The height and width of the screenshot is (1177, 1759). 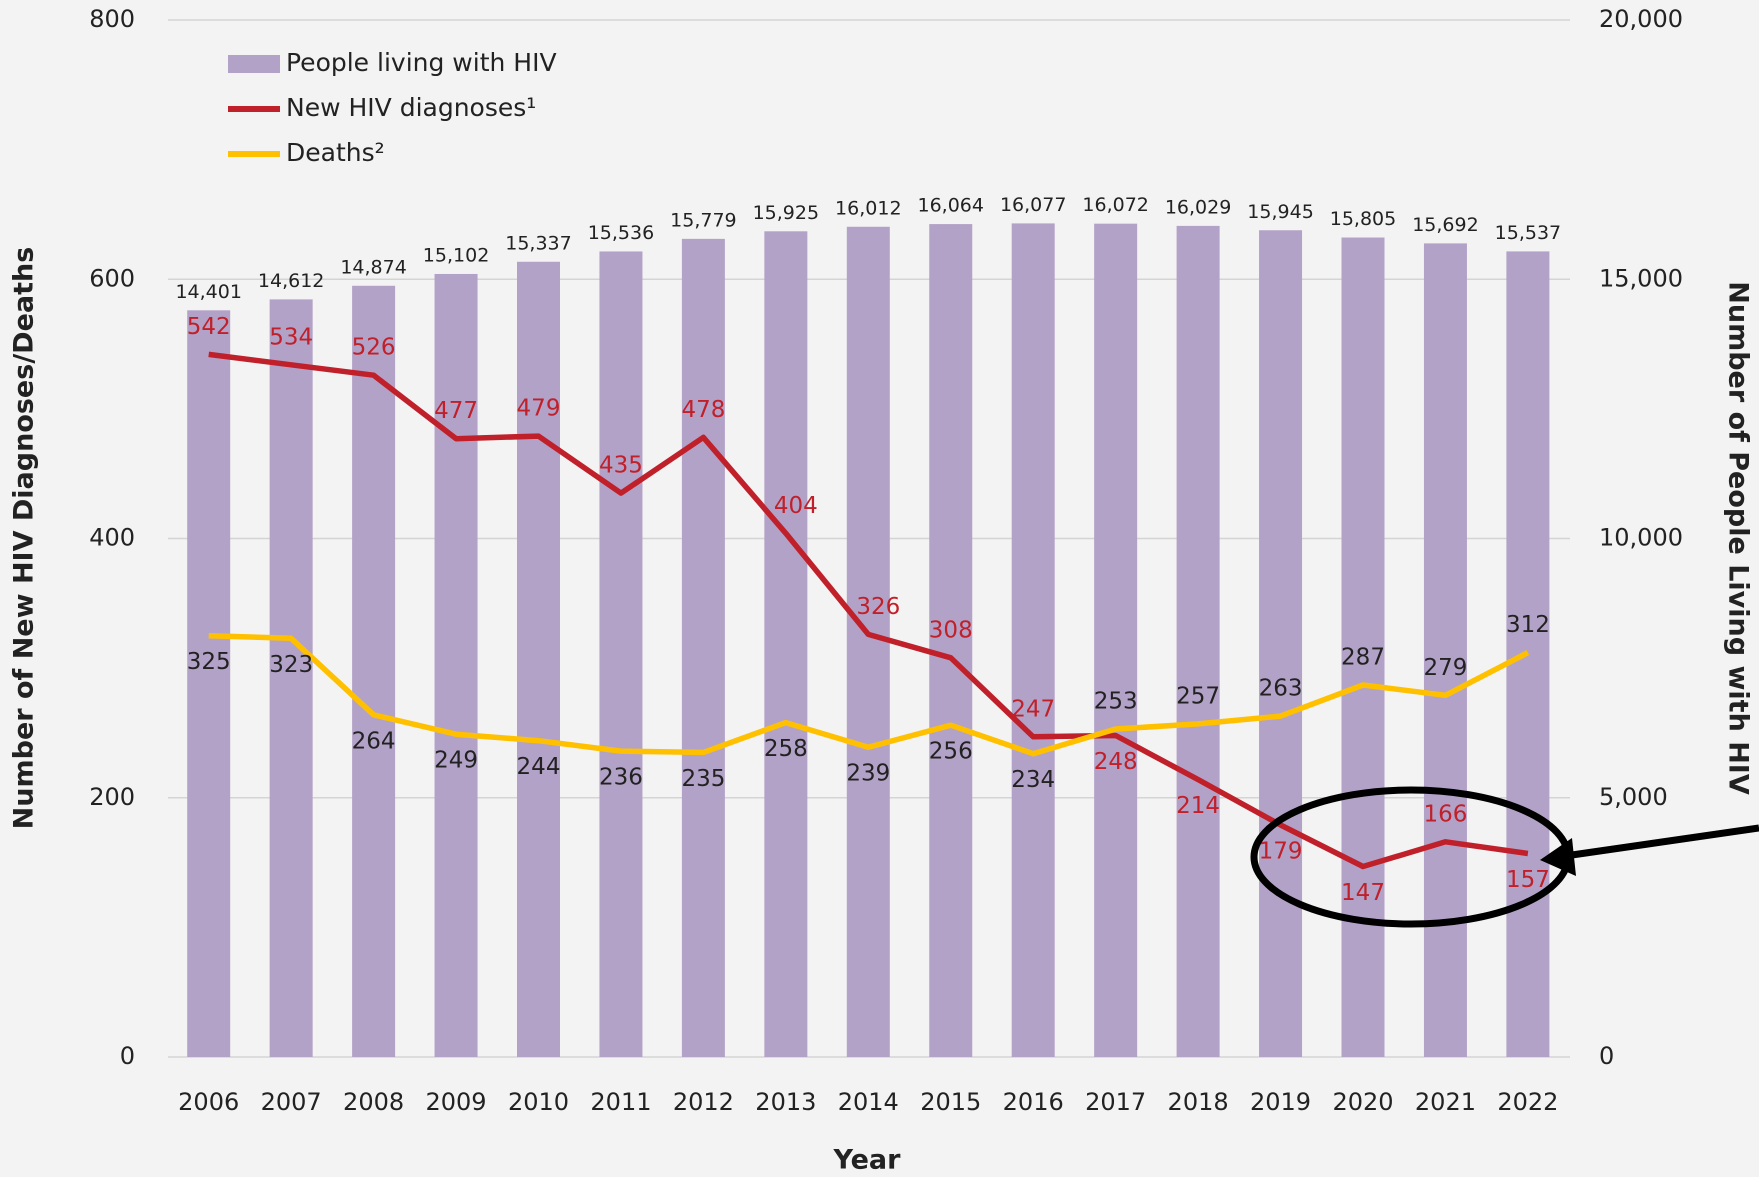 I want to click on line-value-label: 312, so click(x=1528, y=625).